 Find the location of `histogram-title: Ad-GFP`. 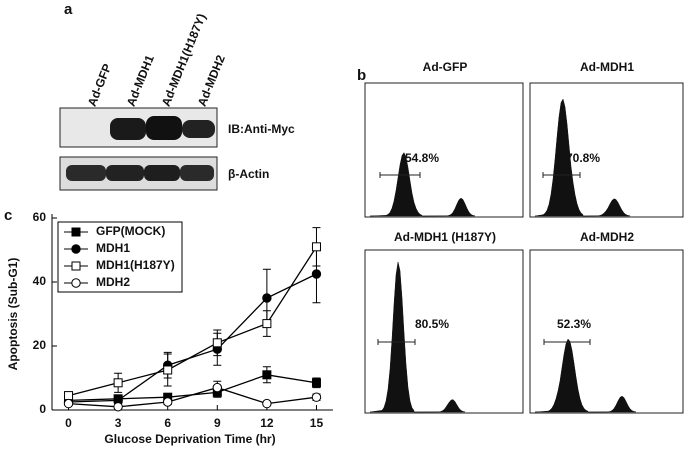

histogram-title: Ad-GFP is located at coordinates (445, 67).